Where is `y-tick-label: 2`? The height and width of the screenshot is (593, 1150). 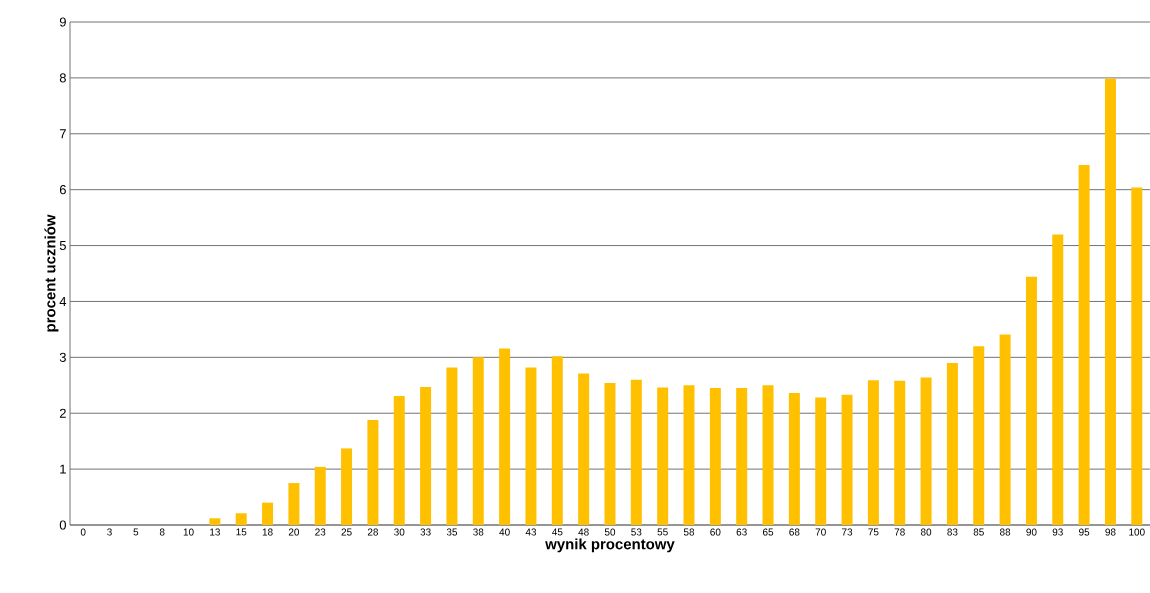 y-tick-label: 2 is located at coordinates (62, 413).